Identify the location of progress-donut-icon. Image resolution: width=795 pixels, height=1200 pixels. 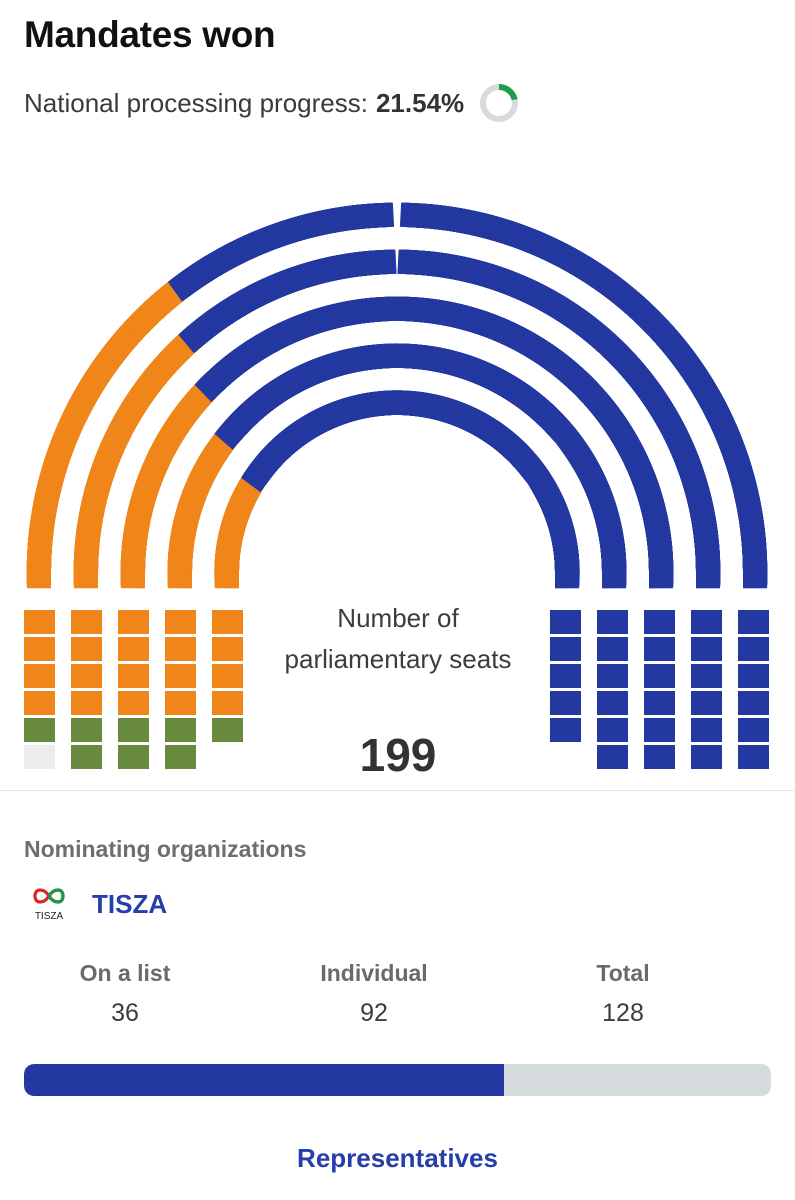
(499, 103).